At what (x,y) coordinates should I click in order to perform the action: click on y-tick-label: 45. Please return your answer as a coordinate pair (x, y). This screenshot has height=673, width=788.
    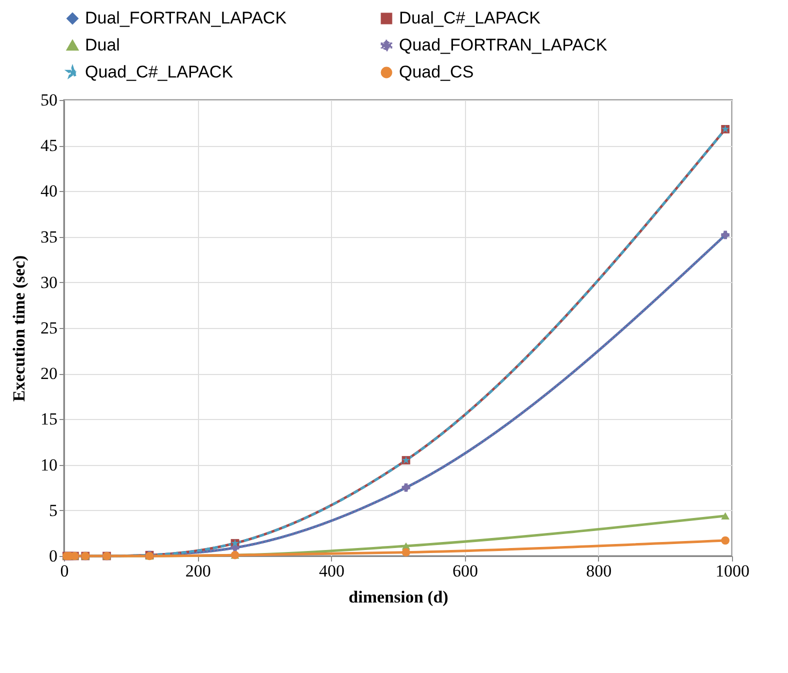
    Looking at the image, I should click on (49, 146).